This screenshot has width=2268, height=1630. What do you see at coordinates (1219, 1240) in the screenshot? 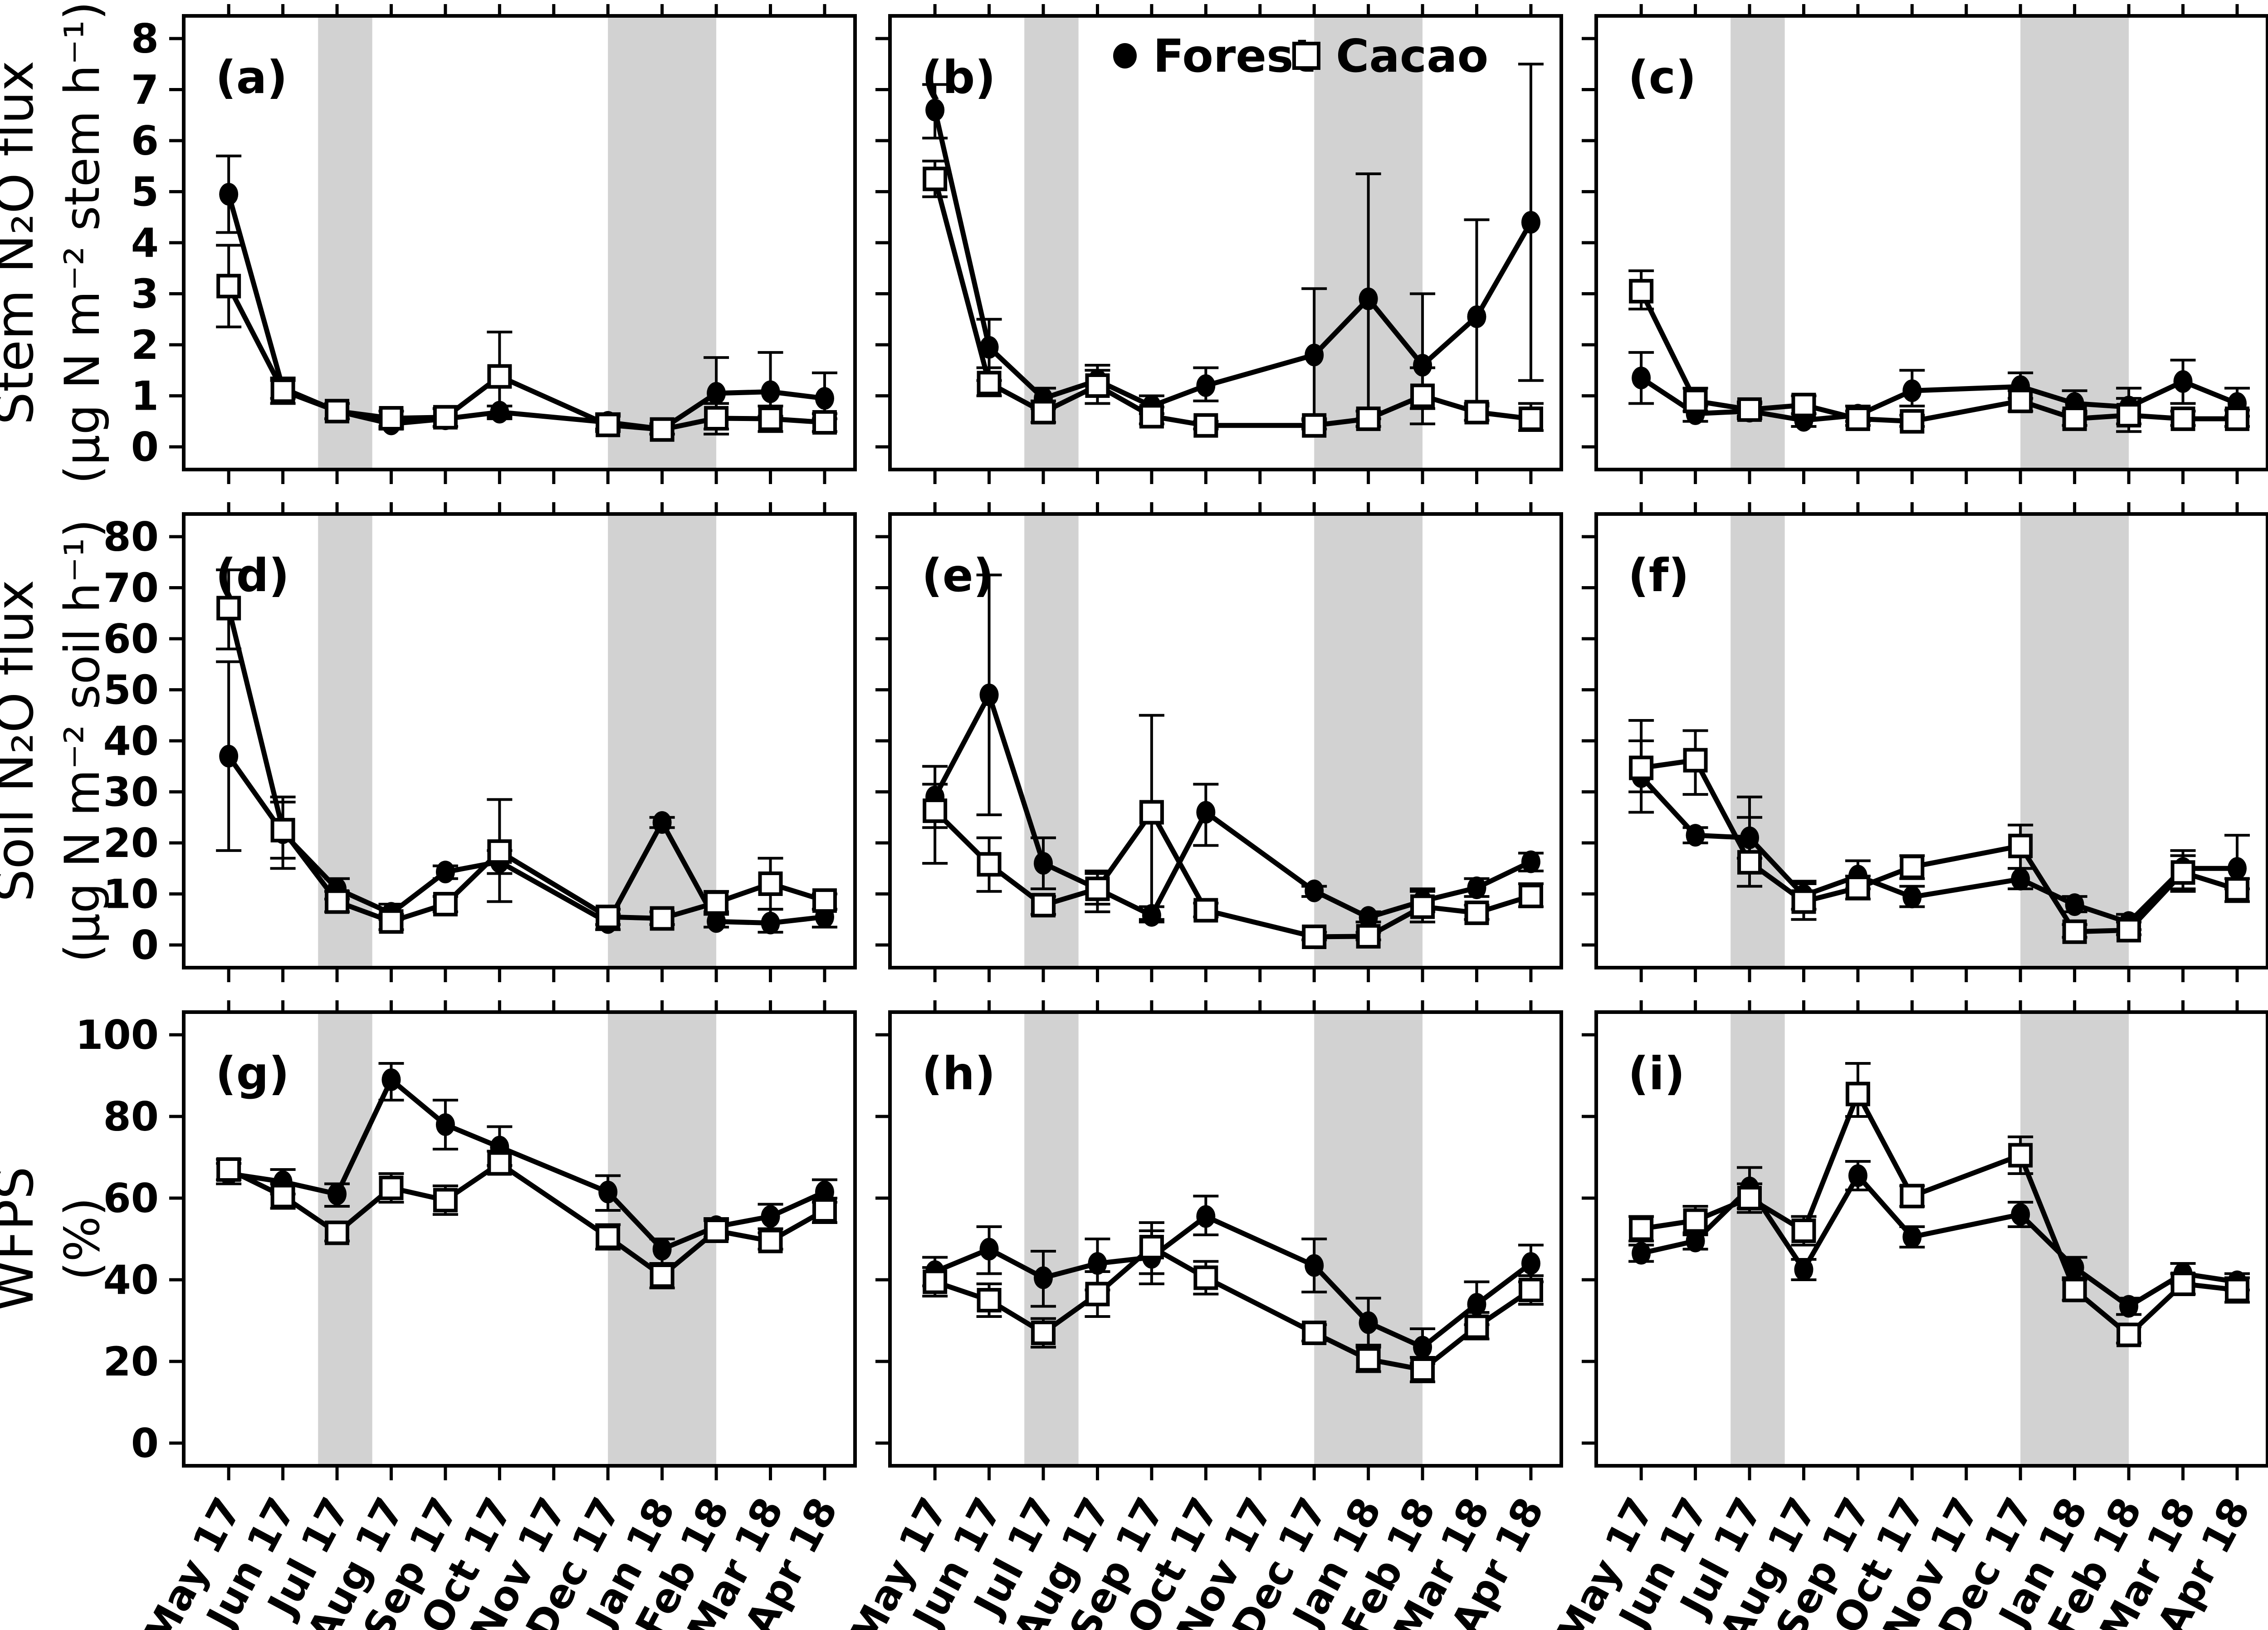
I see `panel-h: (h)` at bounding box center [1219, 1240].